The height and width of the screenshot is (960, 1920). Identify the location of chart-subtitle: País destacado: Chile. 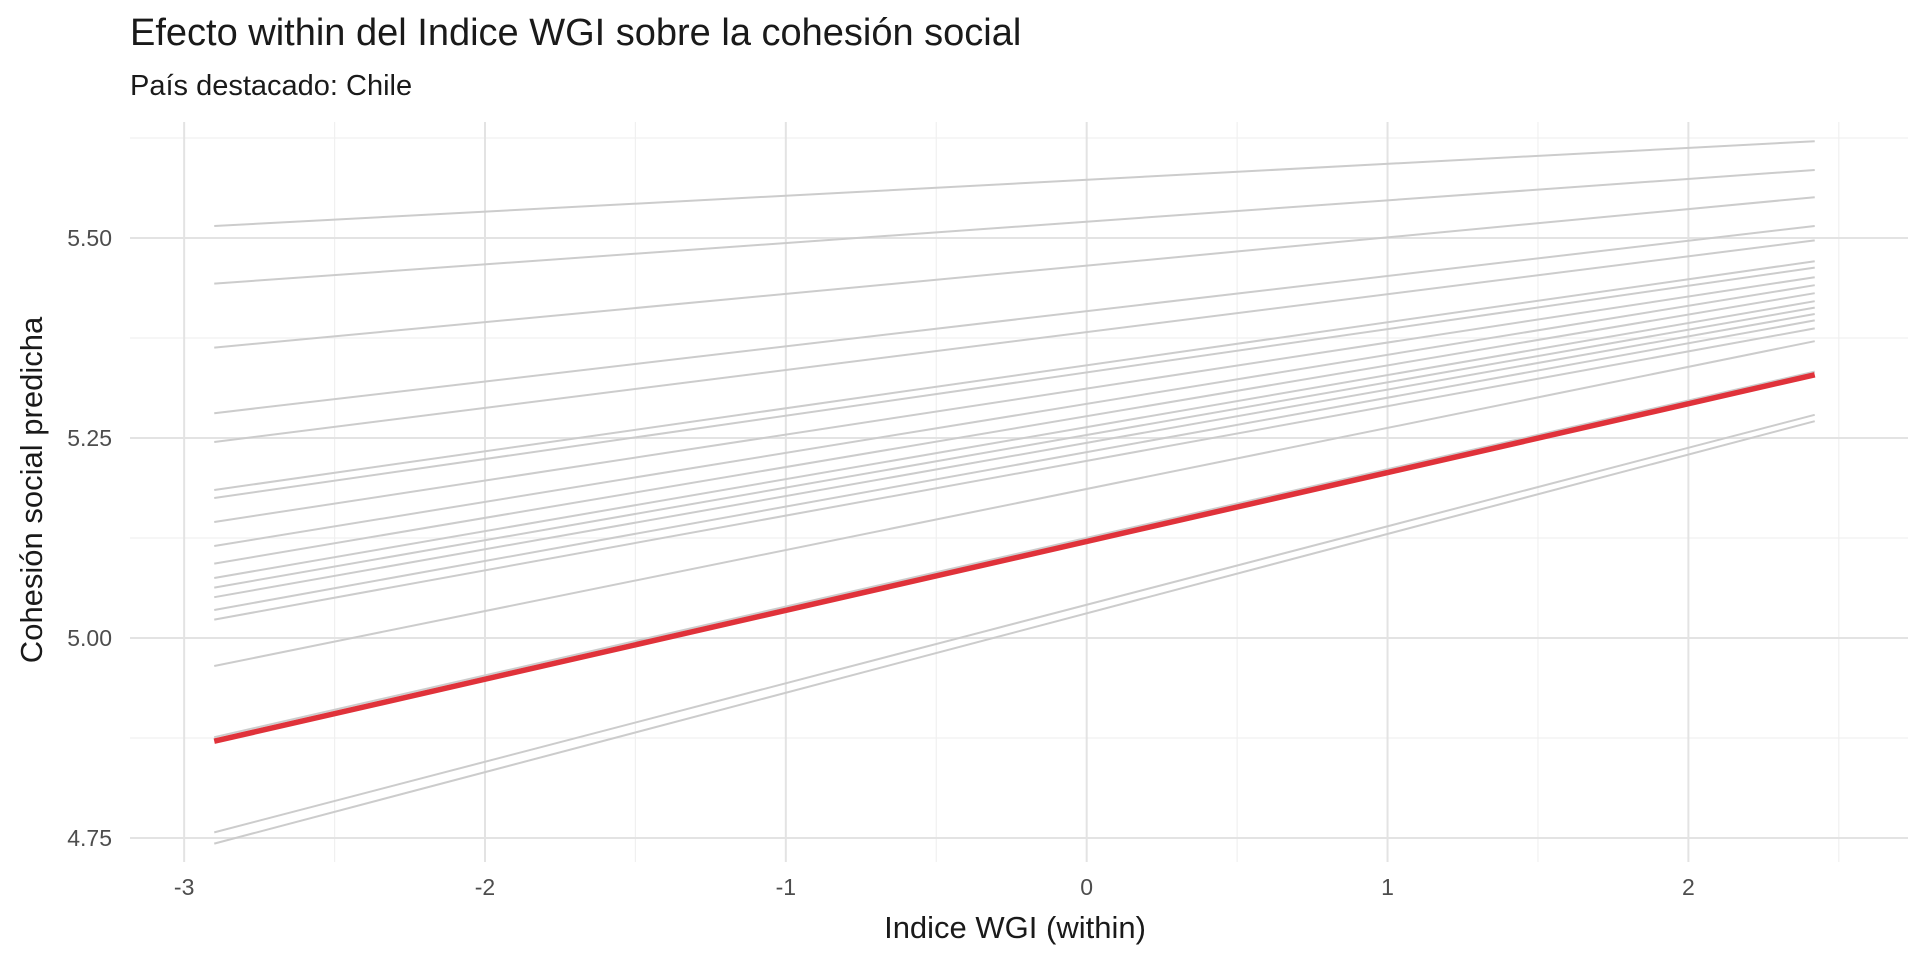
(271, 86).